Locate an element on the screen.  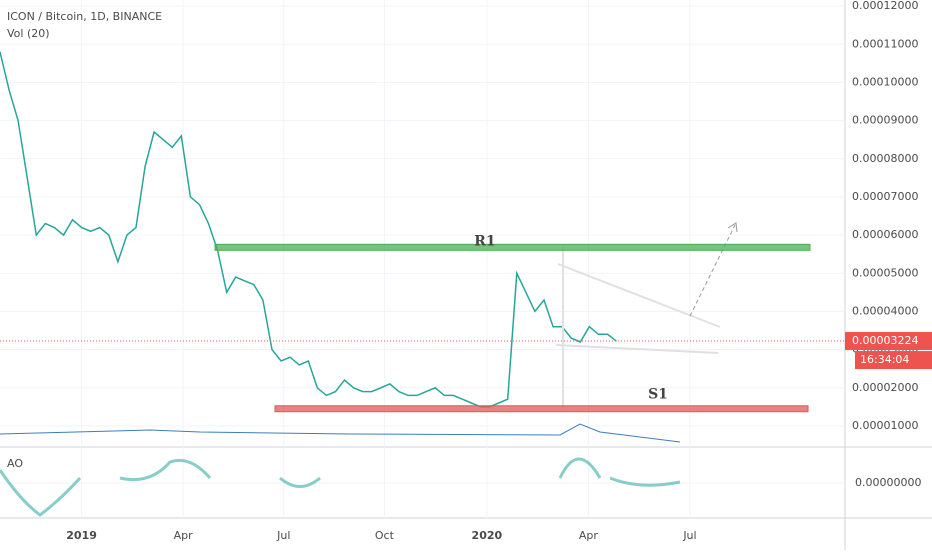
title: ICON / Bitcoin, 1D, BINANCE is located at coordinates (84, 16).